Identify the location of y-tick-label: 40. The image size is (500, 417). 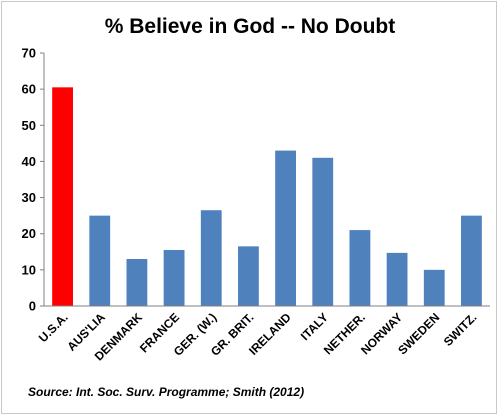
(29, 161).